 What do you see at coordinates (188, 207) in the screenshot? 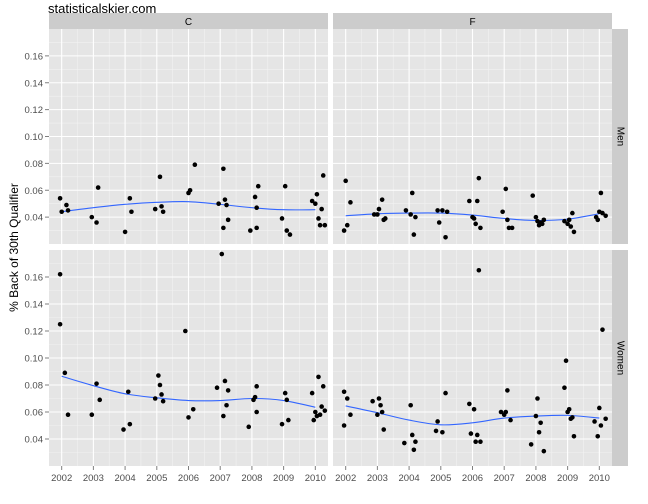
I see `smooth-line-C-Men` at bounding box center [188, 207].